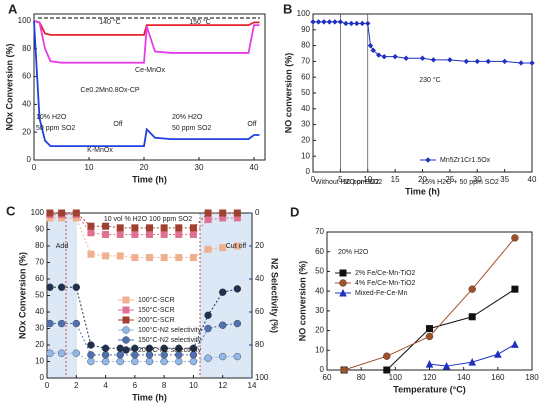  Describe the element at coordinates (305, 45) in the screenshot. I see `y-tick-label: 80` at that location.